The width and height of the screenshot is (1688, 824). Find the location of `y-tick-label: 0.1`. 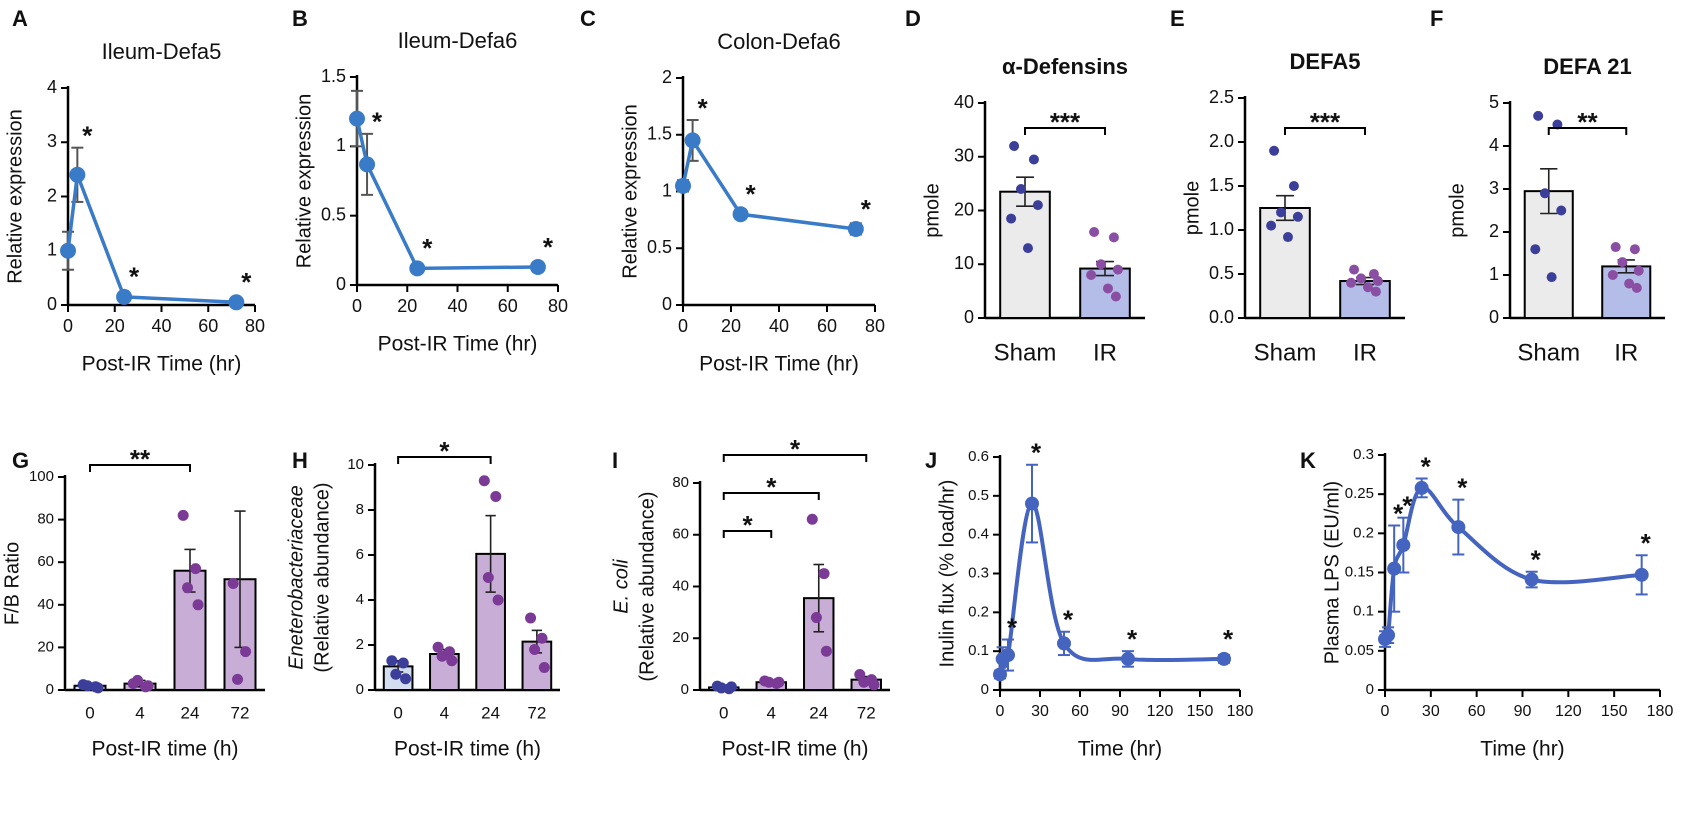

y-tick-label: 0.1 is located at coordinates (978, 650).